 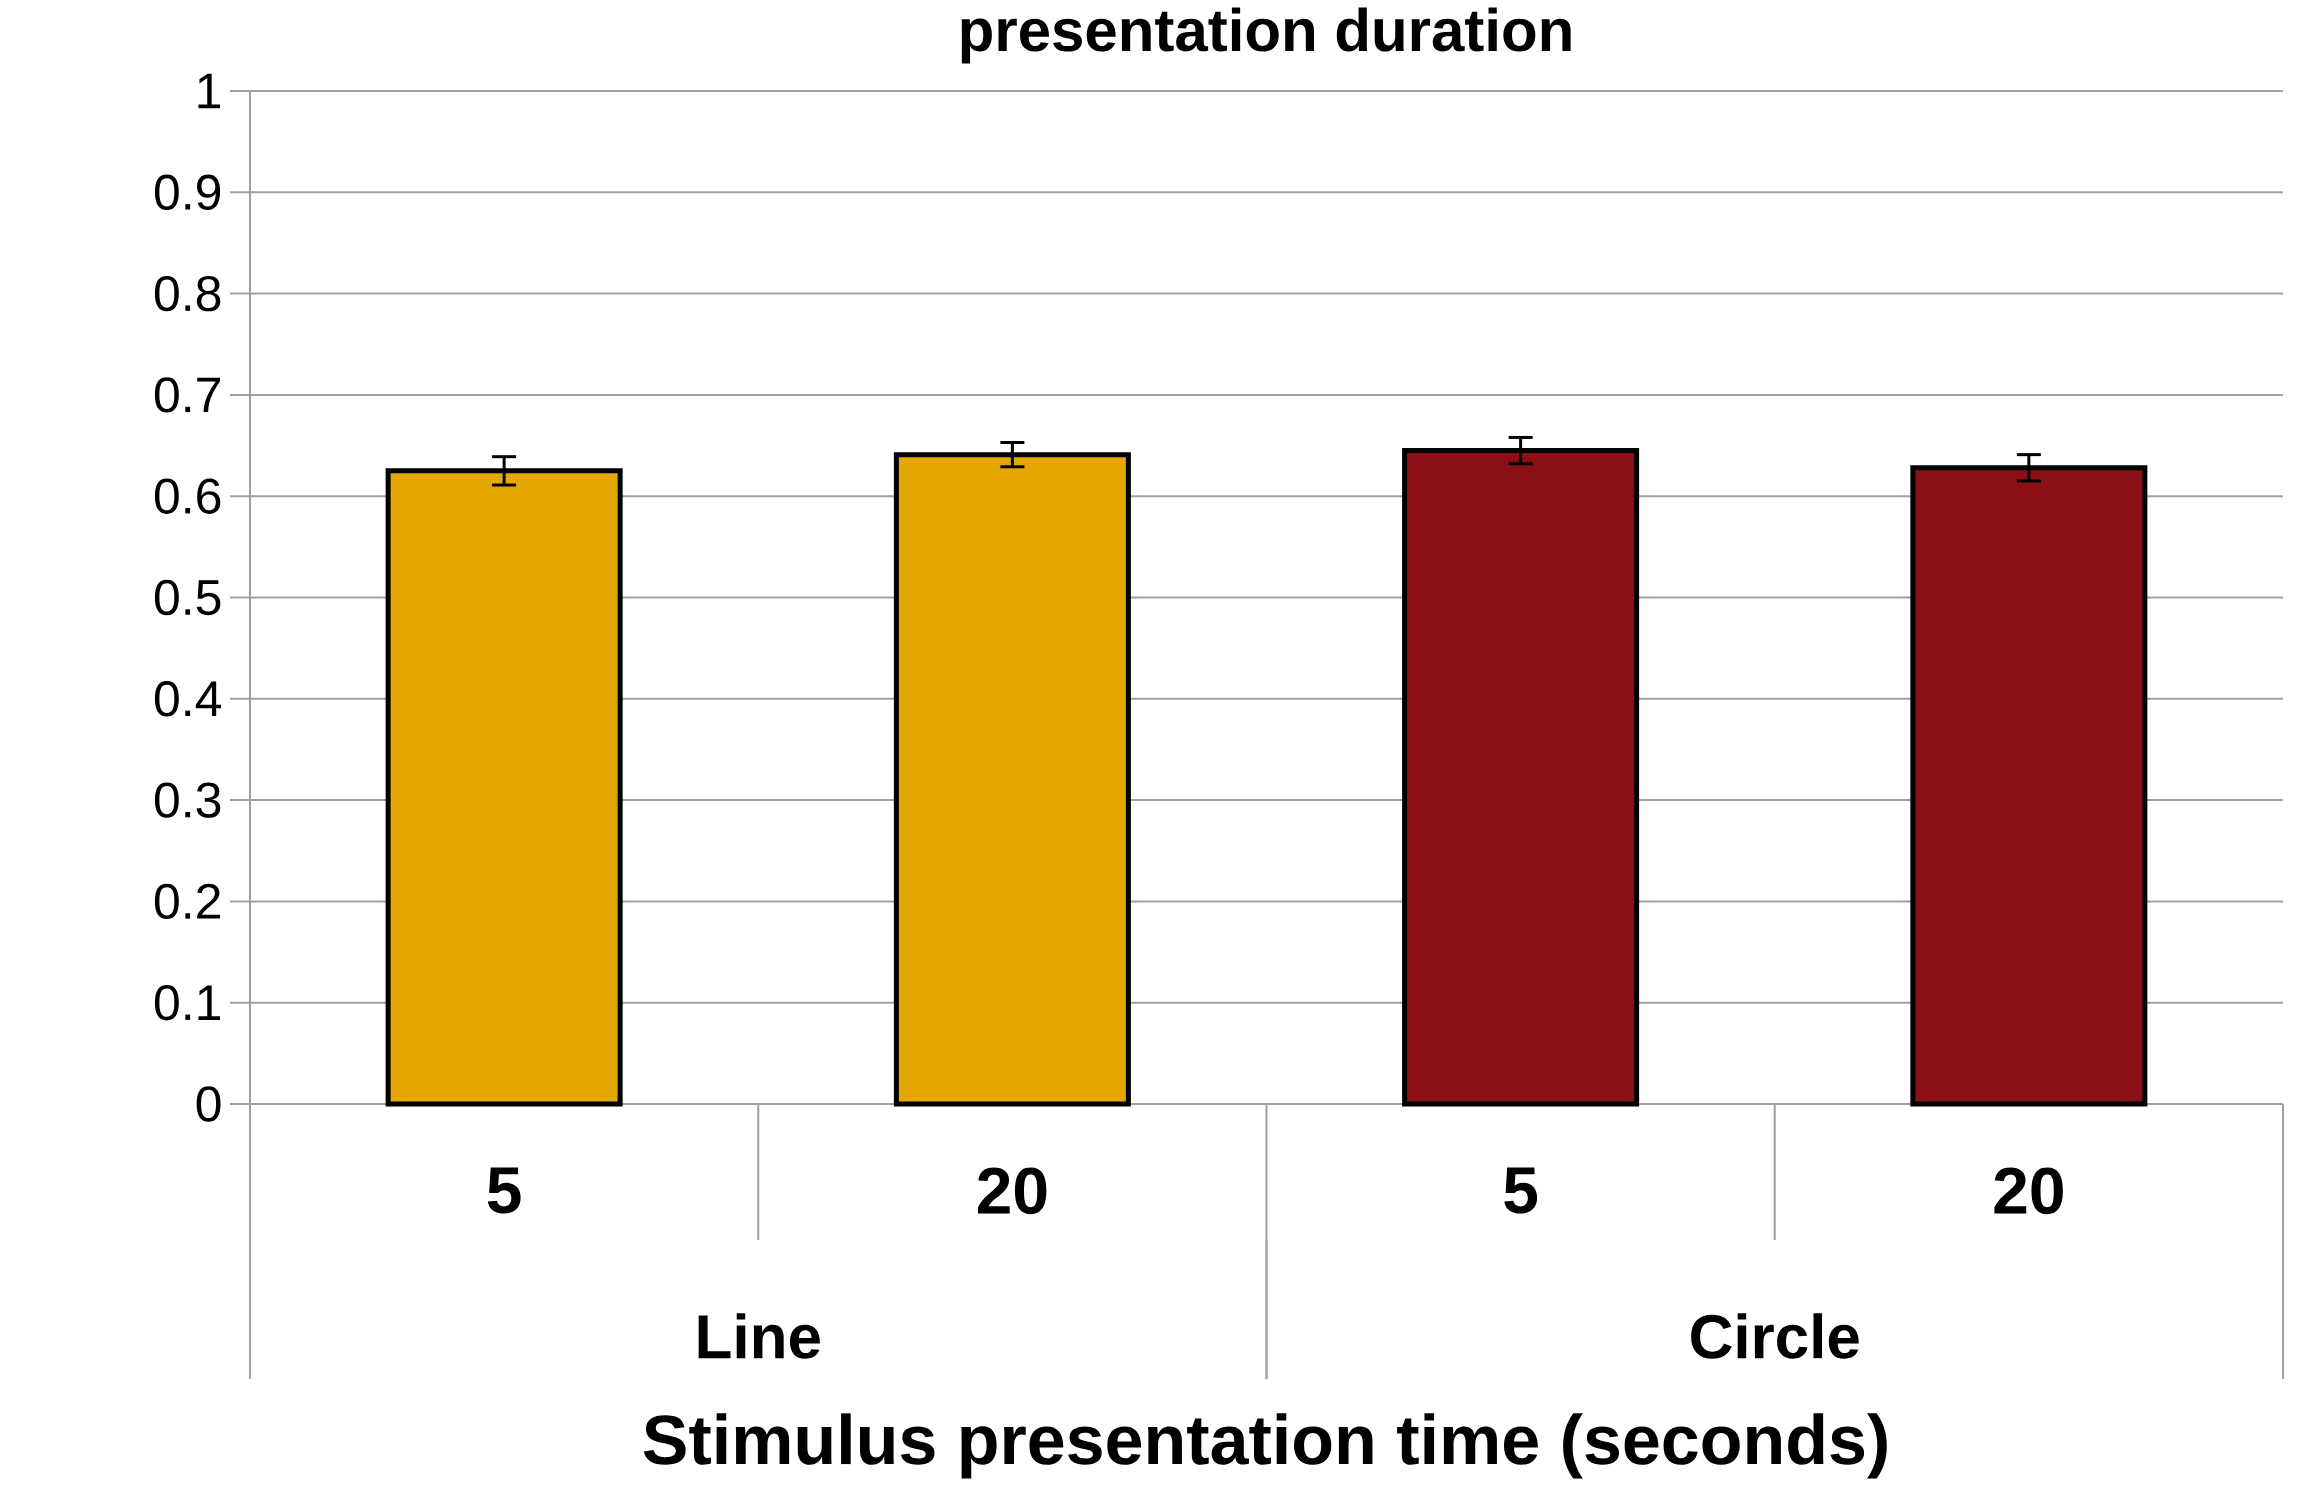 What do you see at coordinates (187, 597) in the screenshot?
I see `y-tick-label: 0.5` at bounding box center [187, 597].